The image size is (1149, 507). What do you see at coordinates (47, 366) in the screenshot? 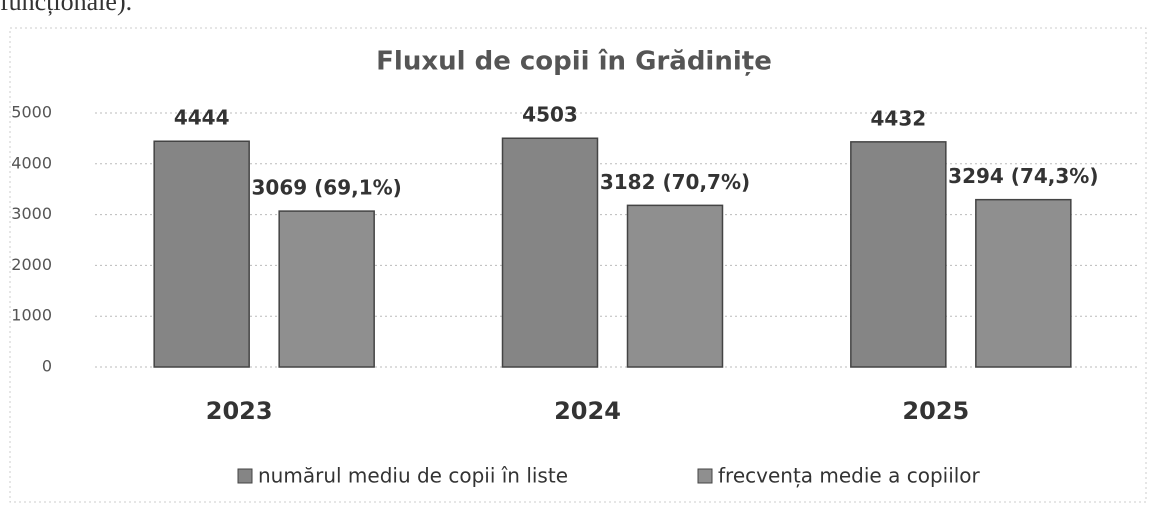
I see `y-tick-label: 0` at bounding box center [47, 366].